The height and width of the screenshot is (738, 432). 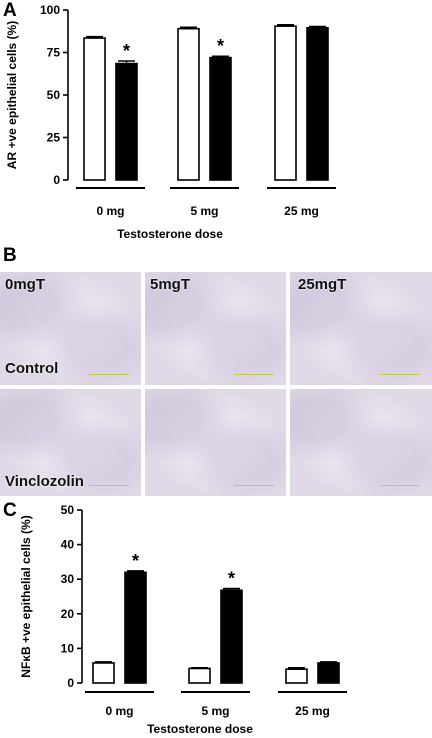 I want to click on micrograph-row-label: Vinclozolin, so click(x=44, y=481).